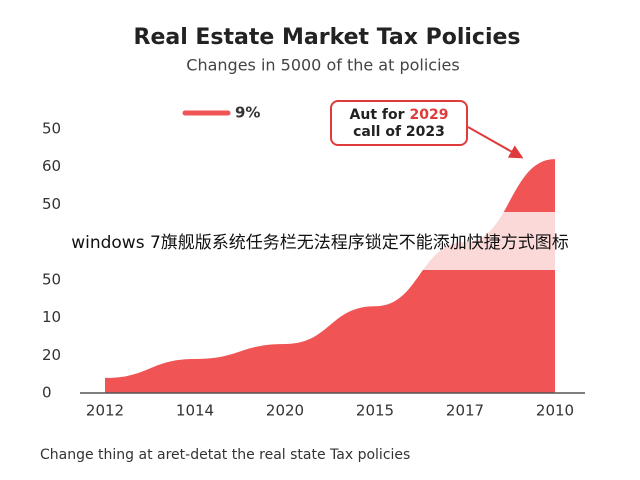 This screenshot has width=640, height=480. What do you see at coordinates (51, 166) in the screenshot?
I see `y-tick-label: 60` at bounding box center [51, 166].